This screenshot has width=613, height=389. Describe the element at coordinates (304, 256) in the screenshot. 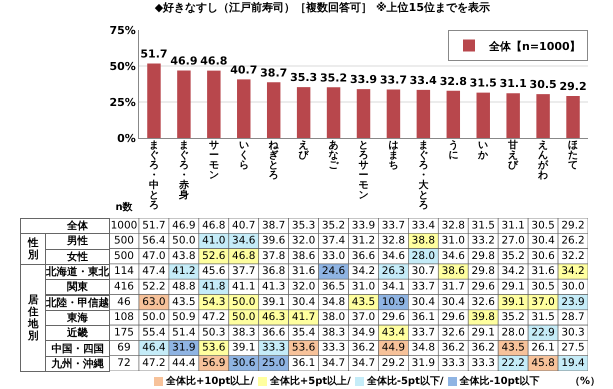

I see `data-label: 38.6` at that location.